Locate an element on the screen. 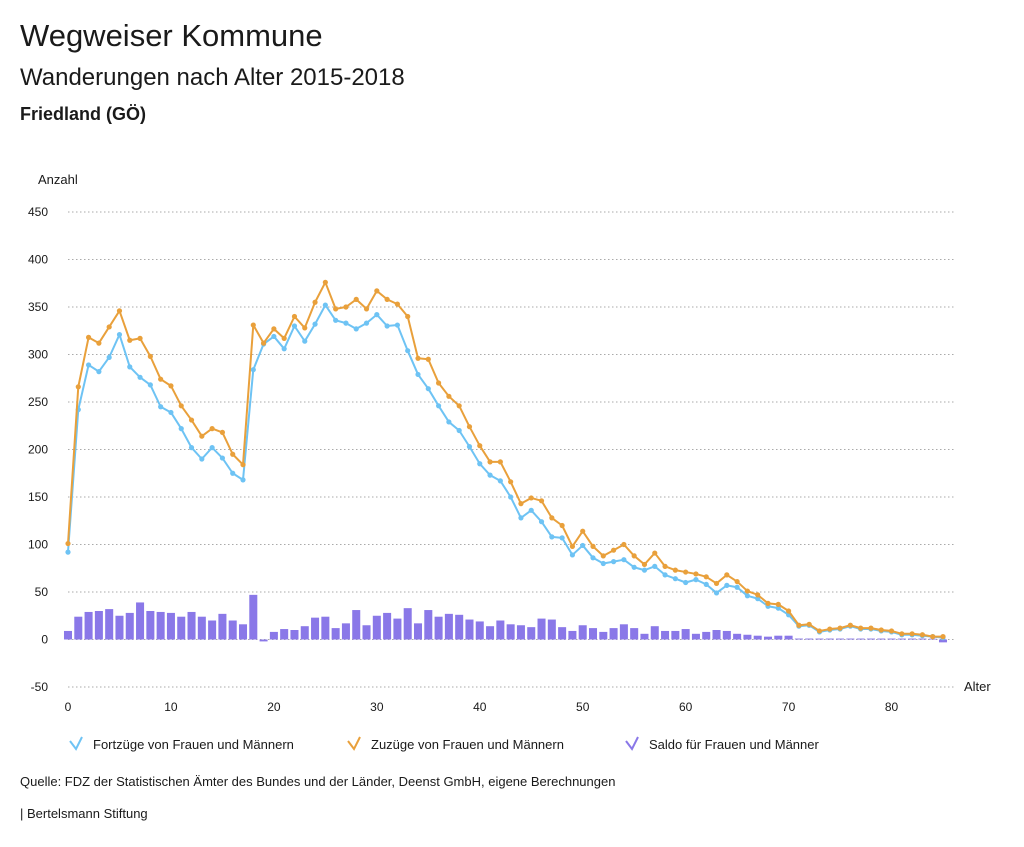  y-tick-label: 200 is located at coordinates (38, 450).